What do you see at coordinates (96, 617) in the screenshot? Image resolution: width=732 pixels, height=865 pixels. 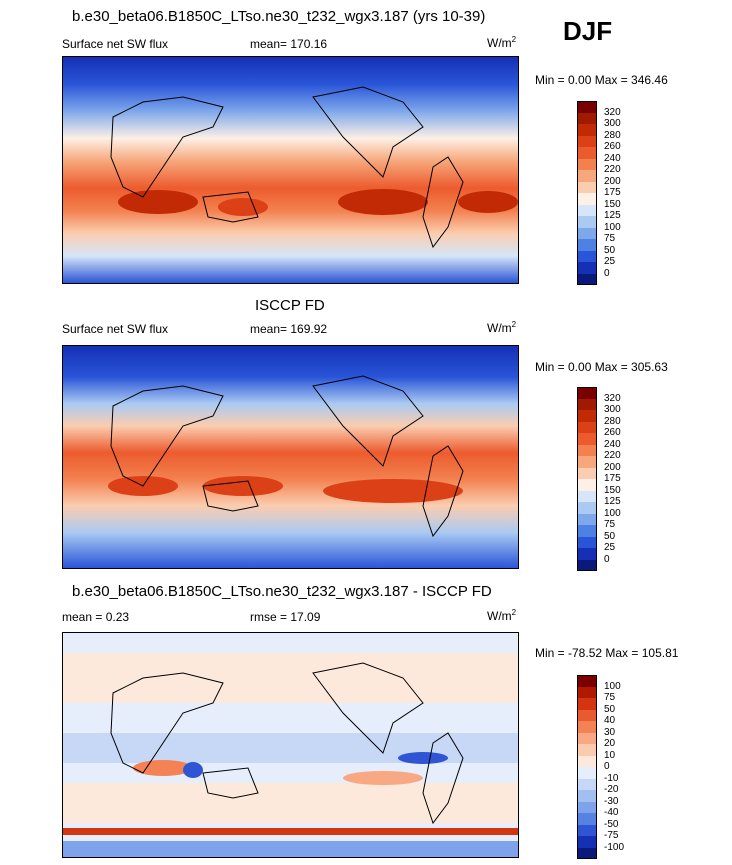 I see `panel3-mean-label: mean = 0.23` at bounding box center [96, 617].